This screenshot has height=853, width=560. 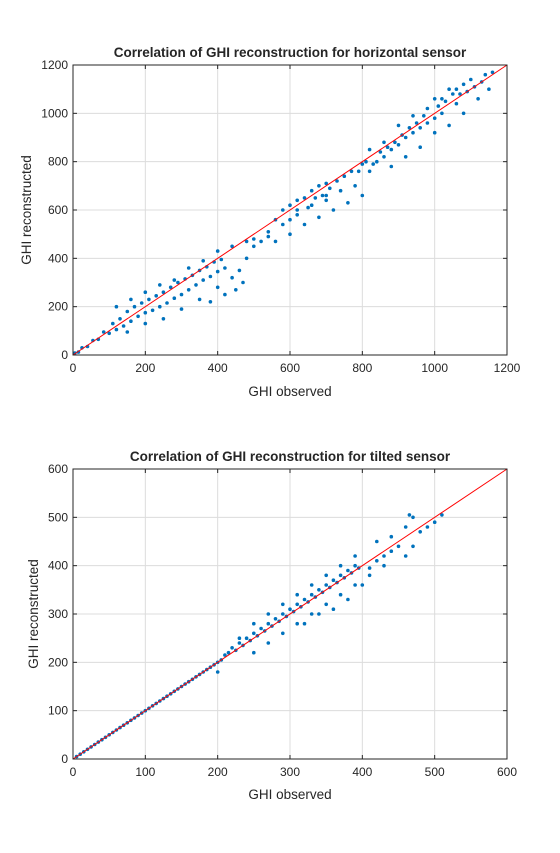 I want to click on x-tick-label: 1200, so click(x=507, y=368).